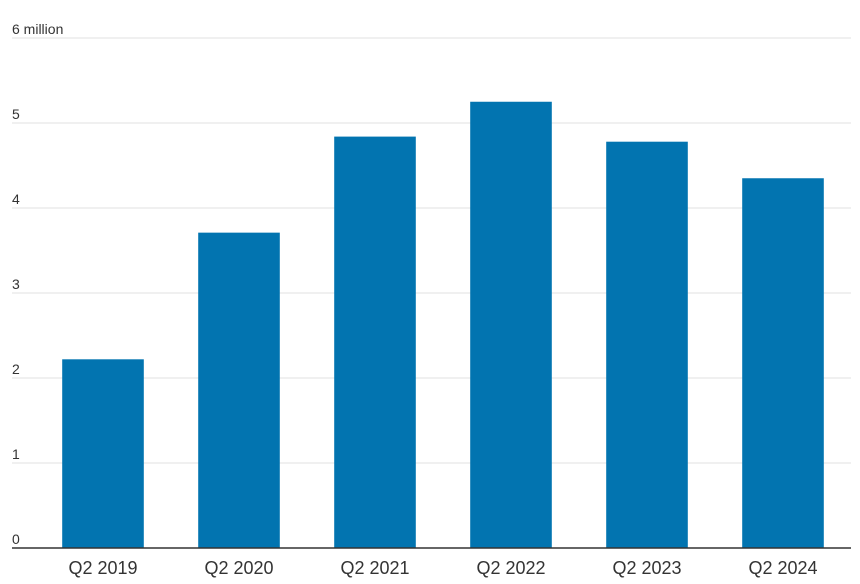 This screenshot has width=860, height=584. Describe the element at coordinates (16, 199) in the screenshot. I see `y-tick-label: 4` at that location.